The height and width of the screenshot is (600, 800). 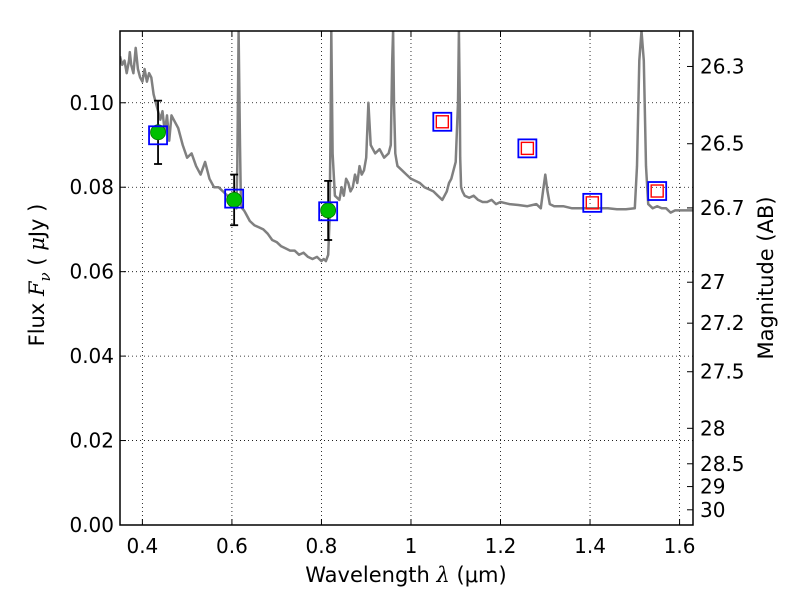 What do you see at coordinates (722, 66) in the screenshot?
I see `y2-tick-label: 26.3` at bounding box center [722, 66].